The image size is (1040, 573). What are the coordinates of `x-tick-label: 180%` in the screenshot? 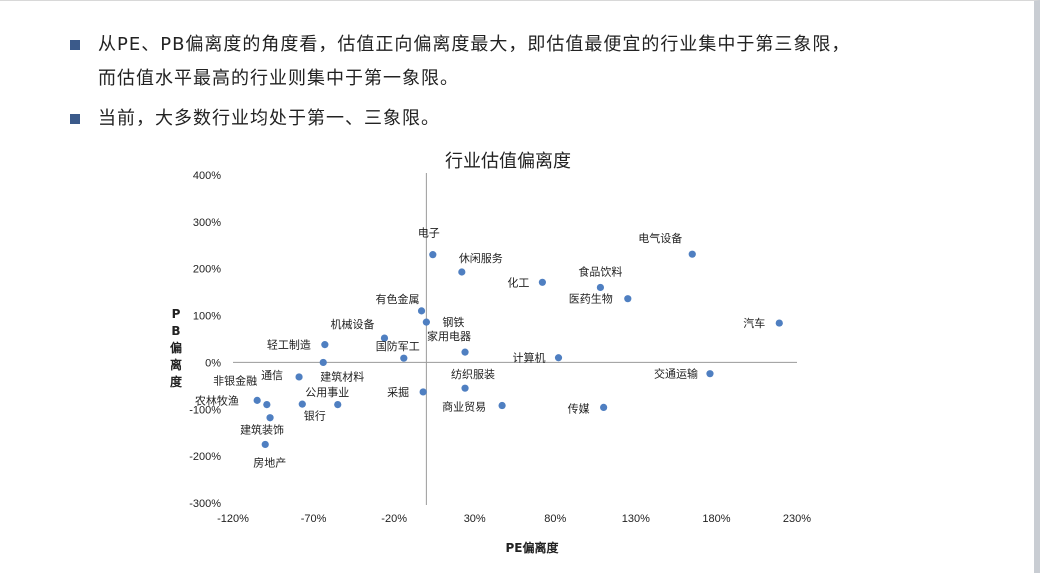 It's located at (716, 519).